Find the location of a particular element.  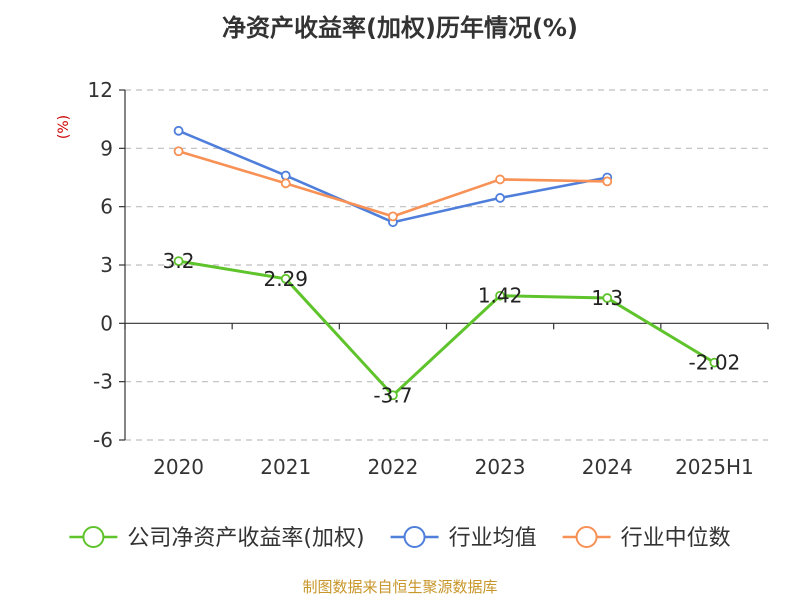

y-tick-label: 6 is located at coordinates (106, 207).